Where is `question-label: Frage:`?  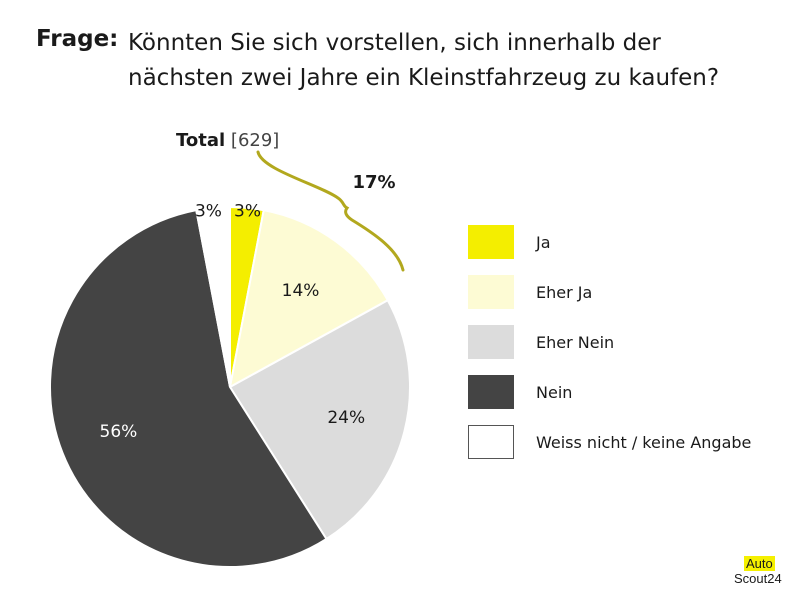
question-label: Frage: is located at coordinates (77, 39).